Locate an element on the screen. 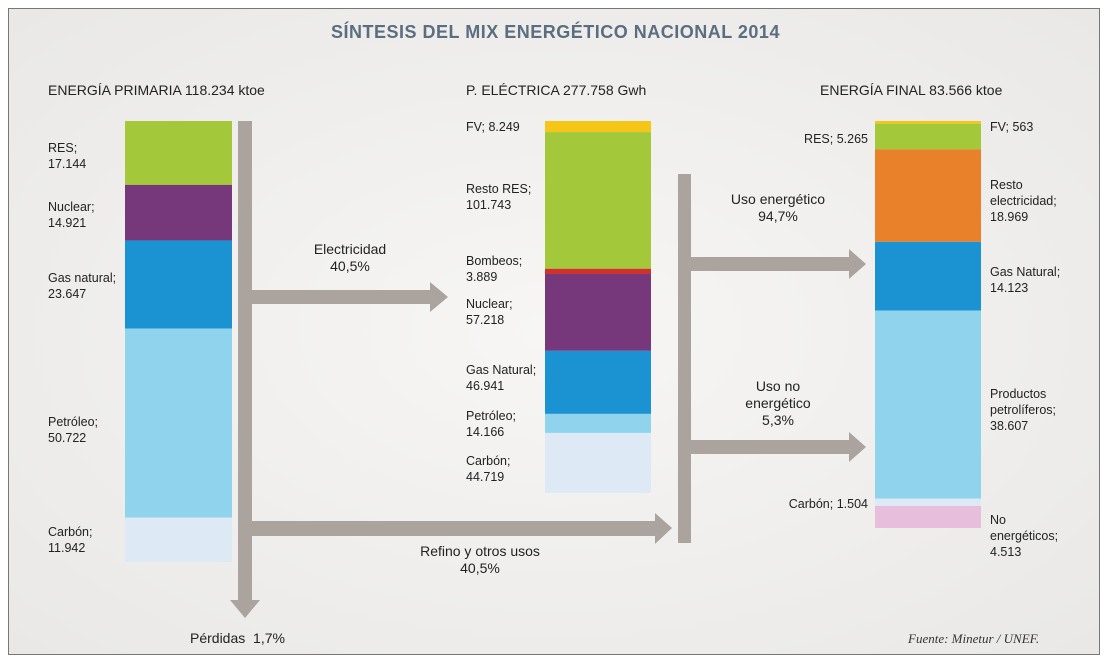 The image size is (1111, 661). segment-label: Carbón; 11.942 is located at coordinates (87, 540).